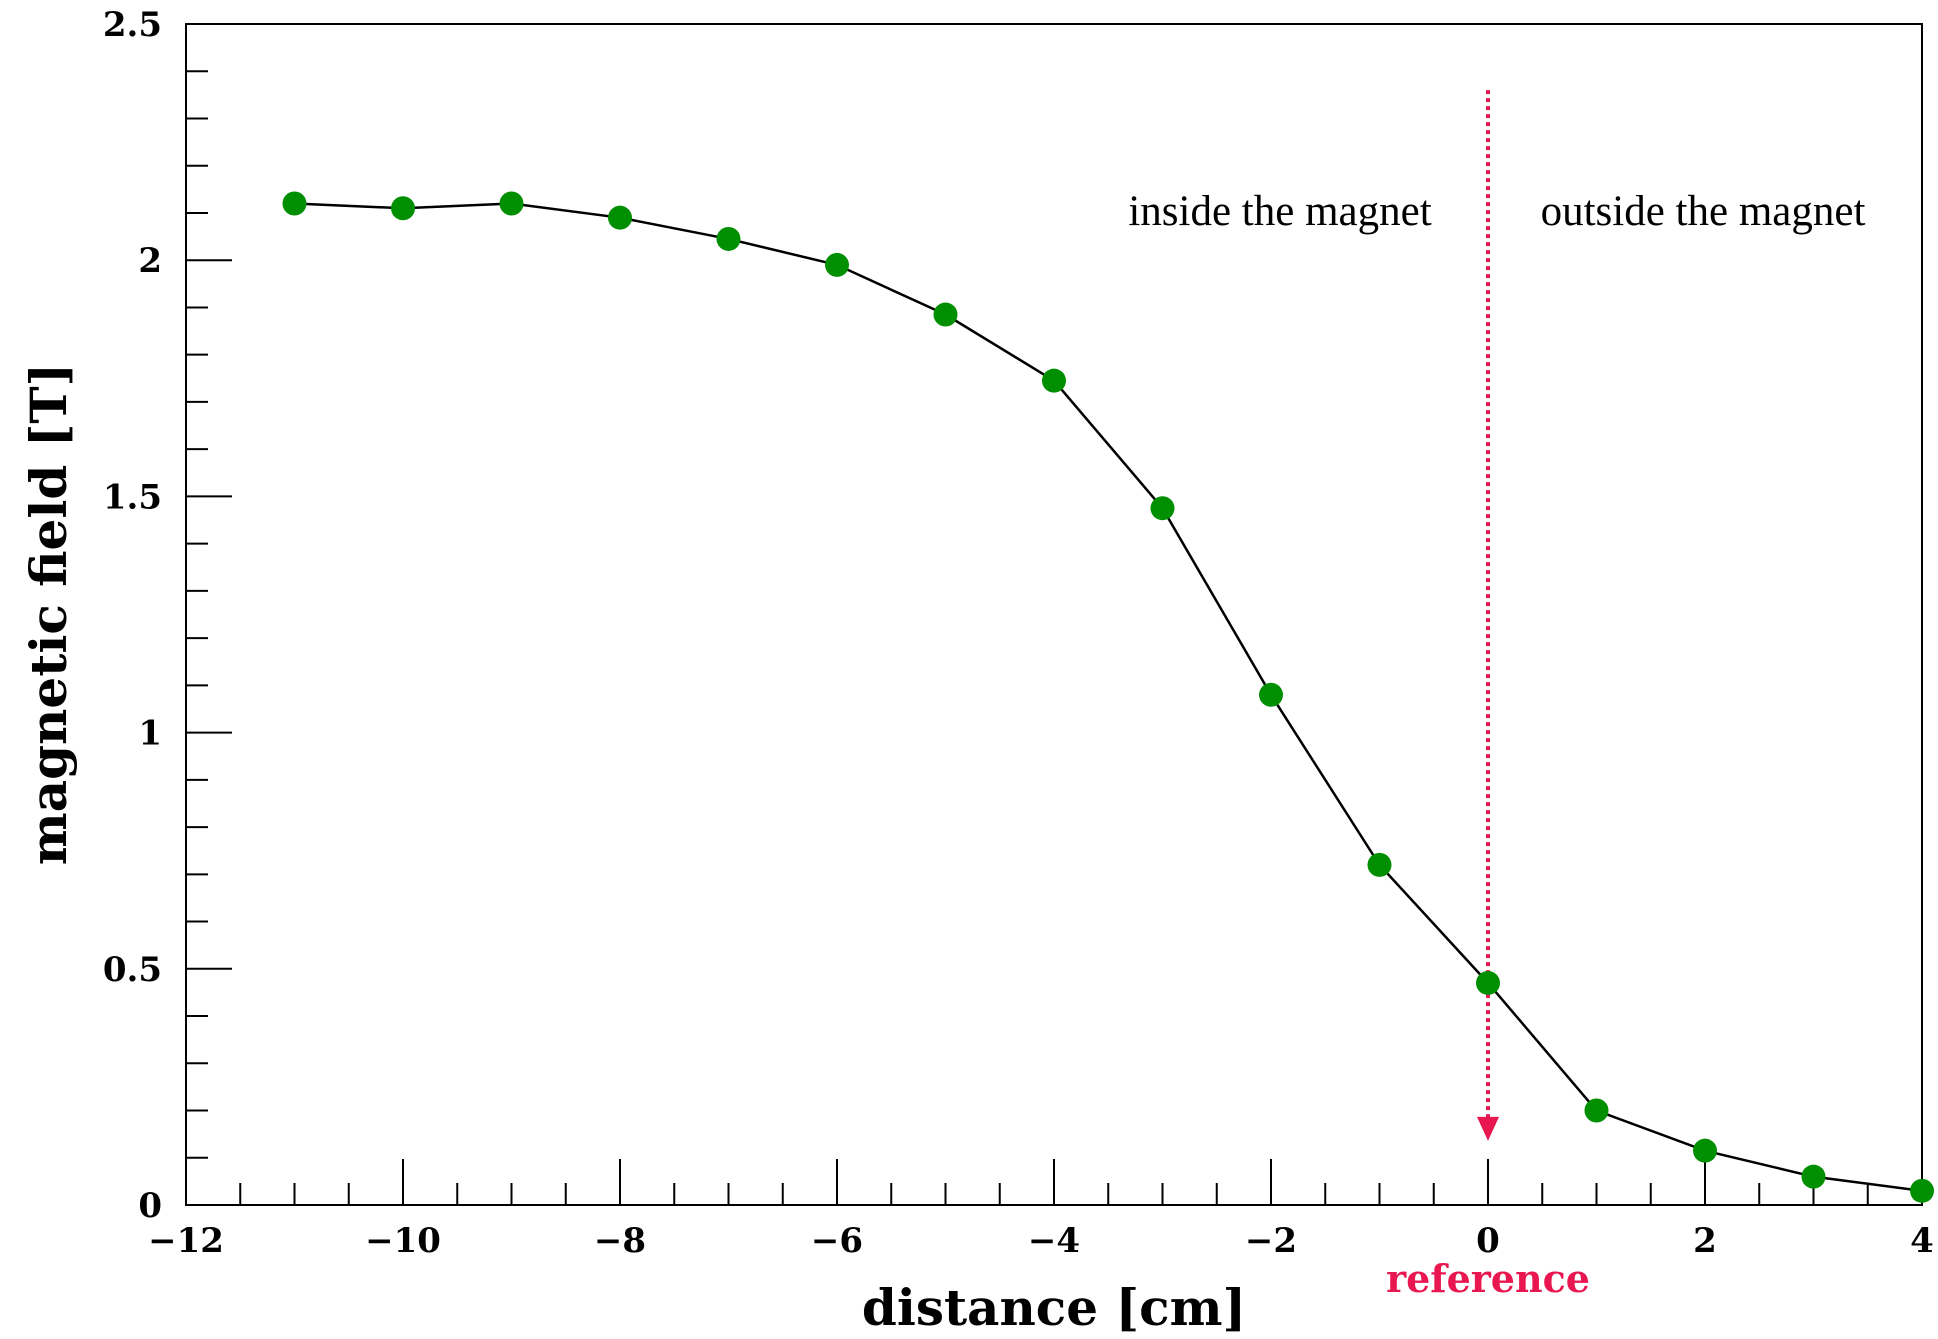 The width and height of the screenshot is (1938, 1339). I want to click on x-tick-label: −2, so click(1271, 1241).